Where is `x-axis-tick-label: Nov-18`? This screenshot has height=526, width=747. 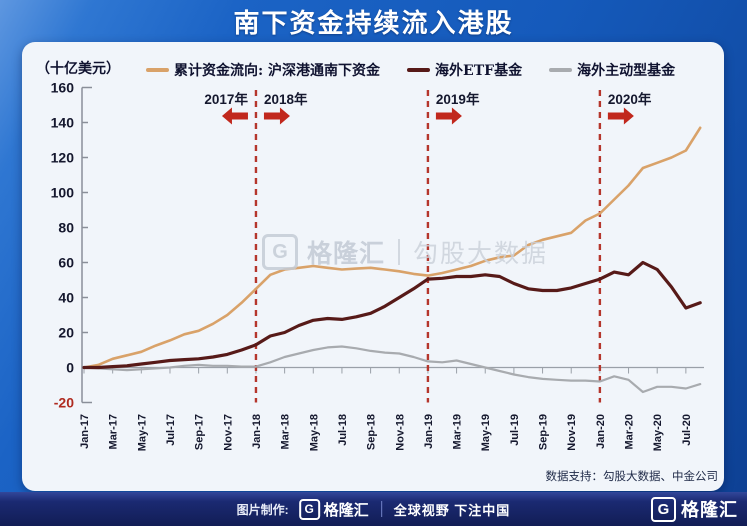
x-axis-tick-label: Nov-18 is located at coordinates (400, 432).